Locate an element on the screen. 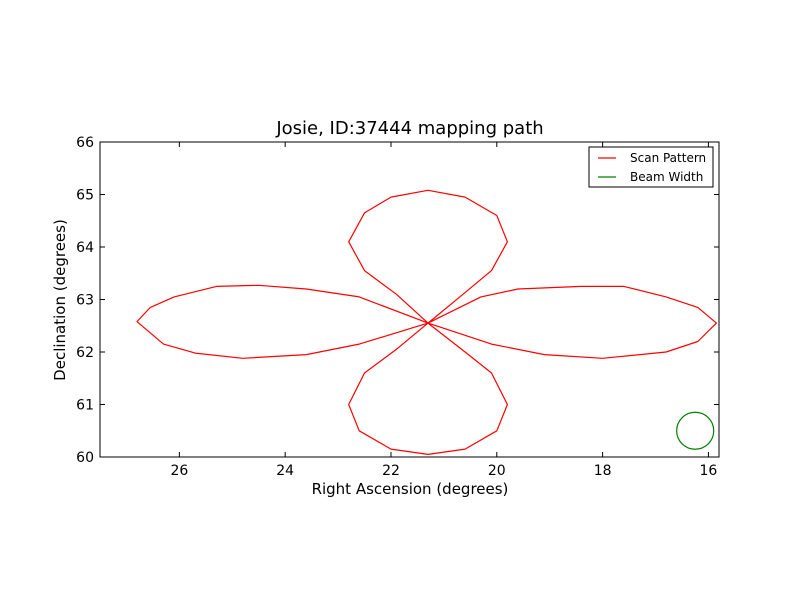 Image resolution: width=800 pixels, height=604 pixels. x-axis-label: Right Ascension (degrees) is located at coordinates (410, 489).